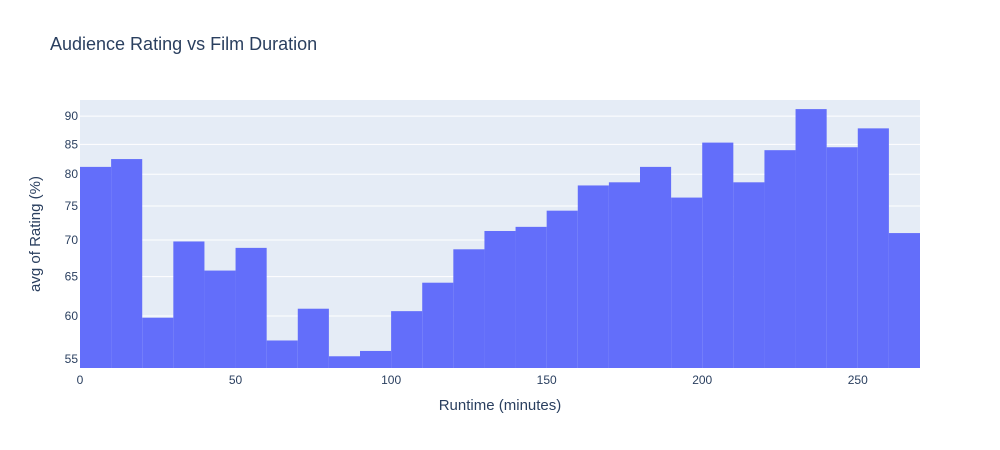 The image size is (1000, 450). I want to click on x-tick-label: 200, so click(702, 380).